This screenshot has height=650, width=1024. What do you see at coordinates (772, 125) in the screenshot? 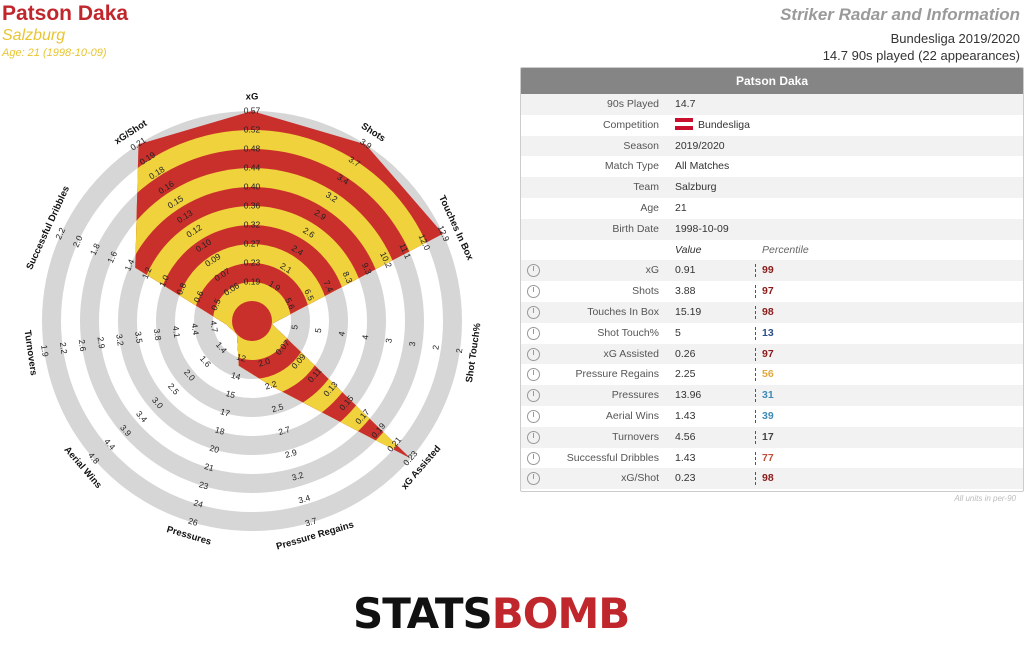
I see `info-row: Competition Bundesliga` at bounding box center [772, 125].